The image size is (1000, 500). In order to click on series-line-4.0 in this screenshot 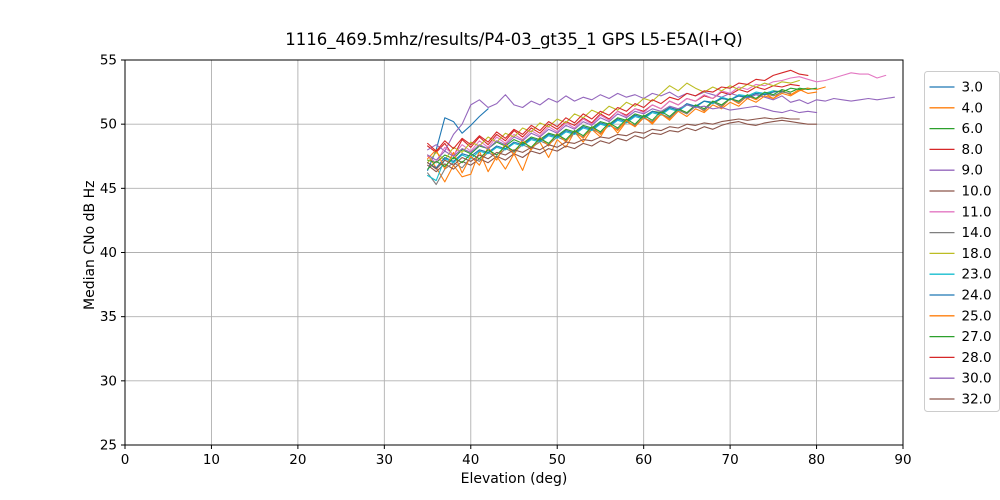, I will do `click(622, 135)`.